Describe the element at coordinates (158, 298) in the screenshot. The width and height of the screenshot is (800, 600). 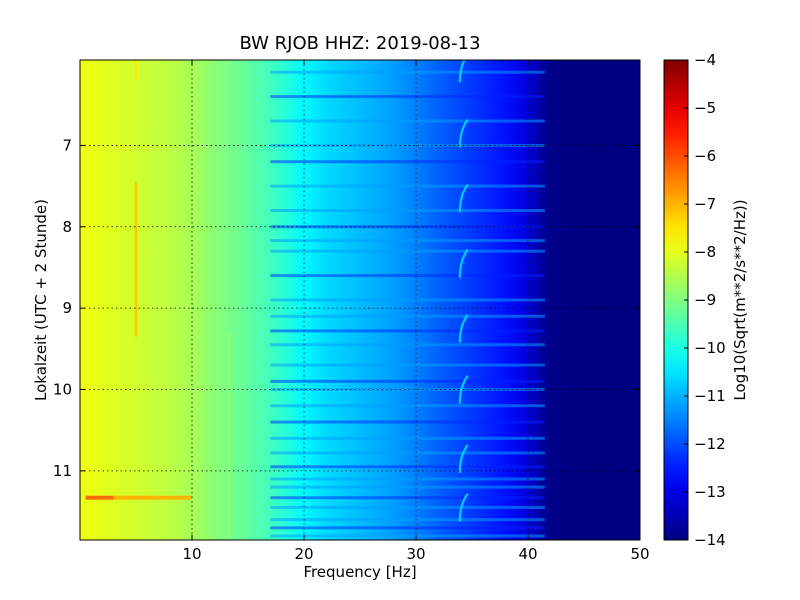
I see `spectral-features` at that location.